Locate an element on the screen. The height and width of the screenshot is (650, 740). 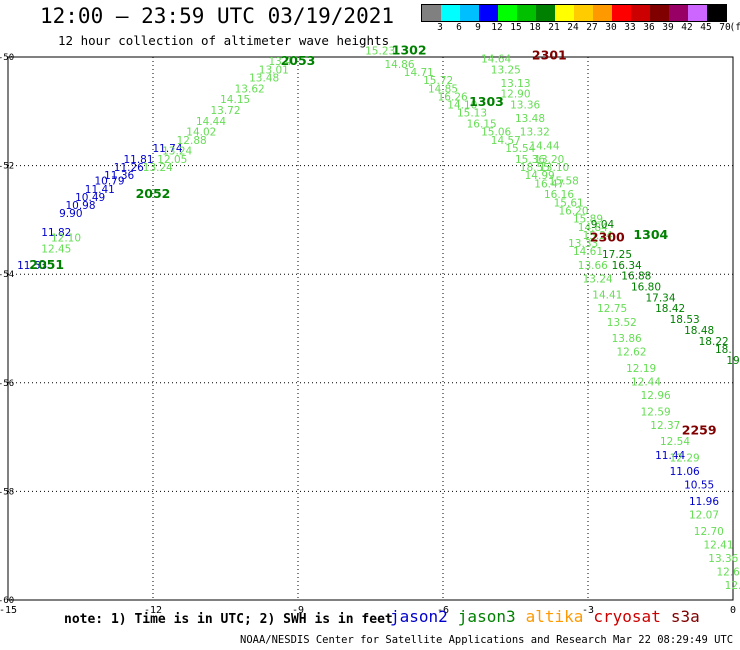
data-label-jason3-dark: 19 is located at coordinates (732, 361).